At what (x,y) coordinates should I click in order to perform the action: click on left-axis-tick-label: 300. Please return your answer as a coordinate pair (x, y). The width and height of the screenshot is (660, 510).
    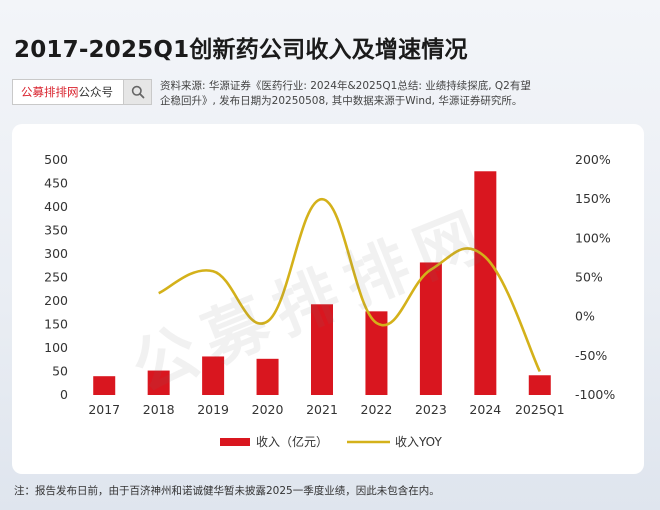
    Looking at the image, I should click on (56, 253).